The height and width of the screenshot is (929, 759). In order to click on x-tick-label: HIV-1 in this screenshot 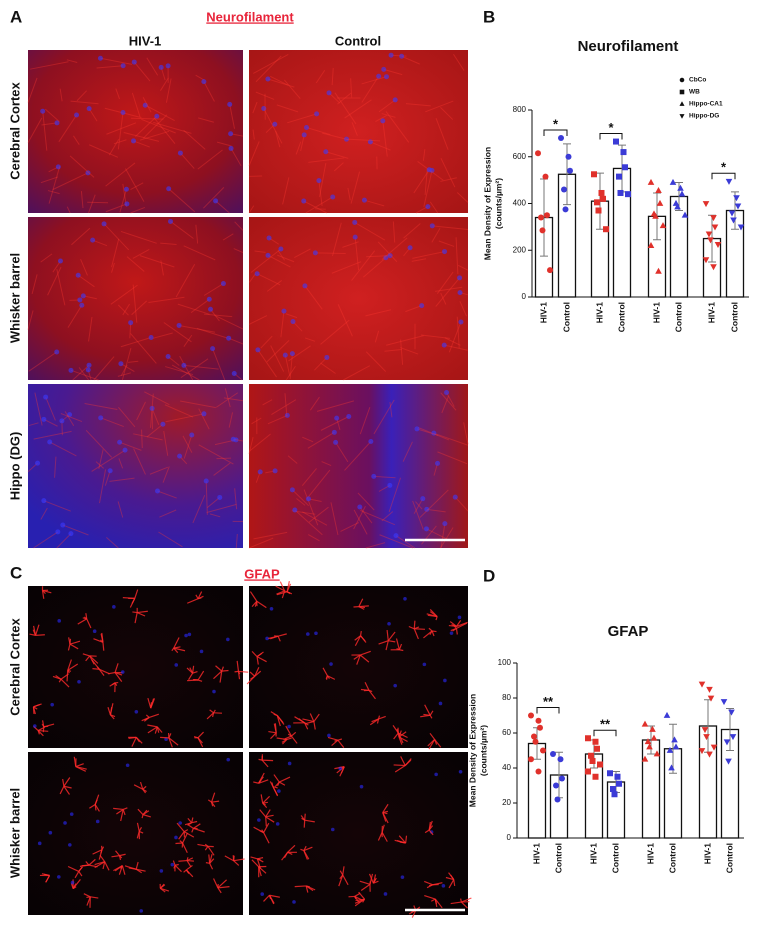, I will do `click(593, 854)`.